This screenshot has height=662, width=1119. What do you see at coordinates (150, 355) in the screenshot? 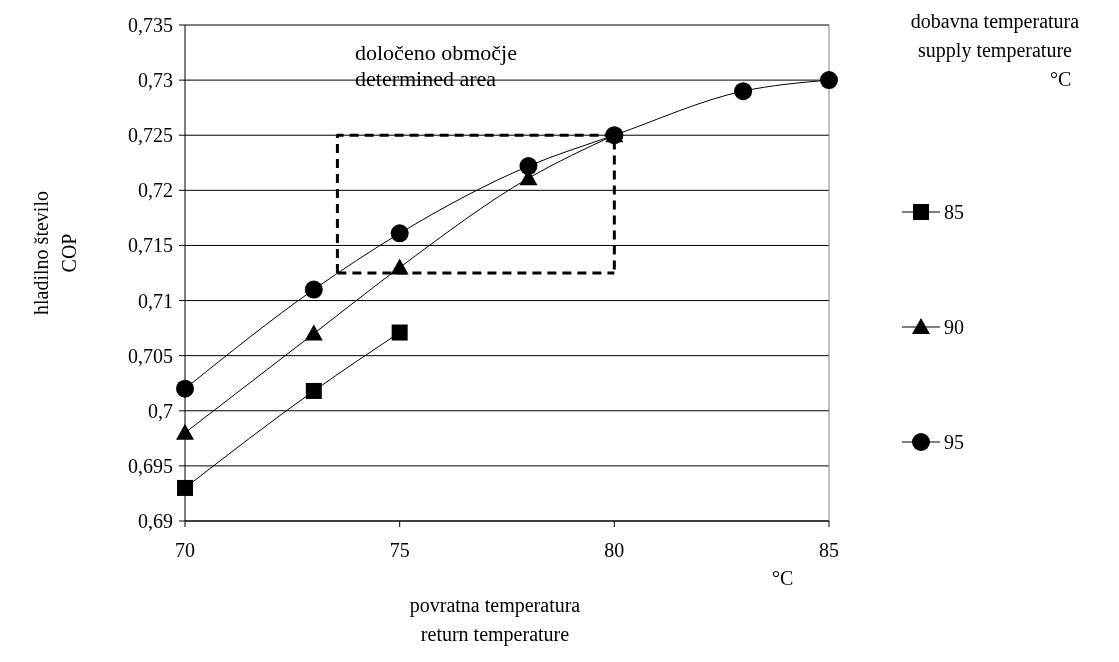
I see `y-tick-label: 0,705` at bounding box center [150, 355].